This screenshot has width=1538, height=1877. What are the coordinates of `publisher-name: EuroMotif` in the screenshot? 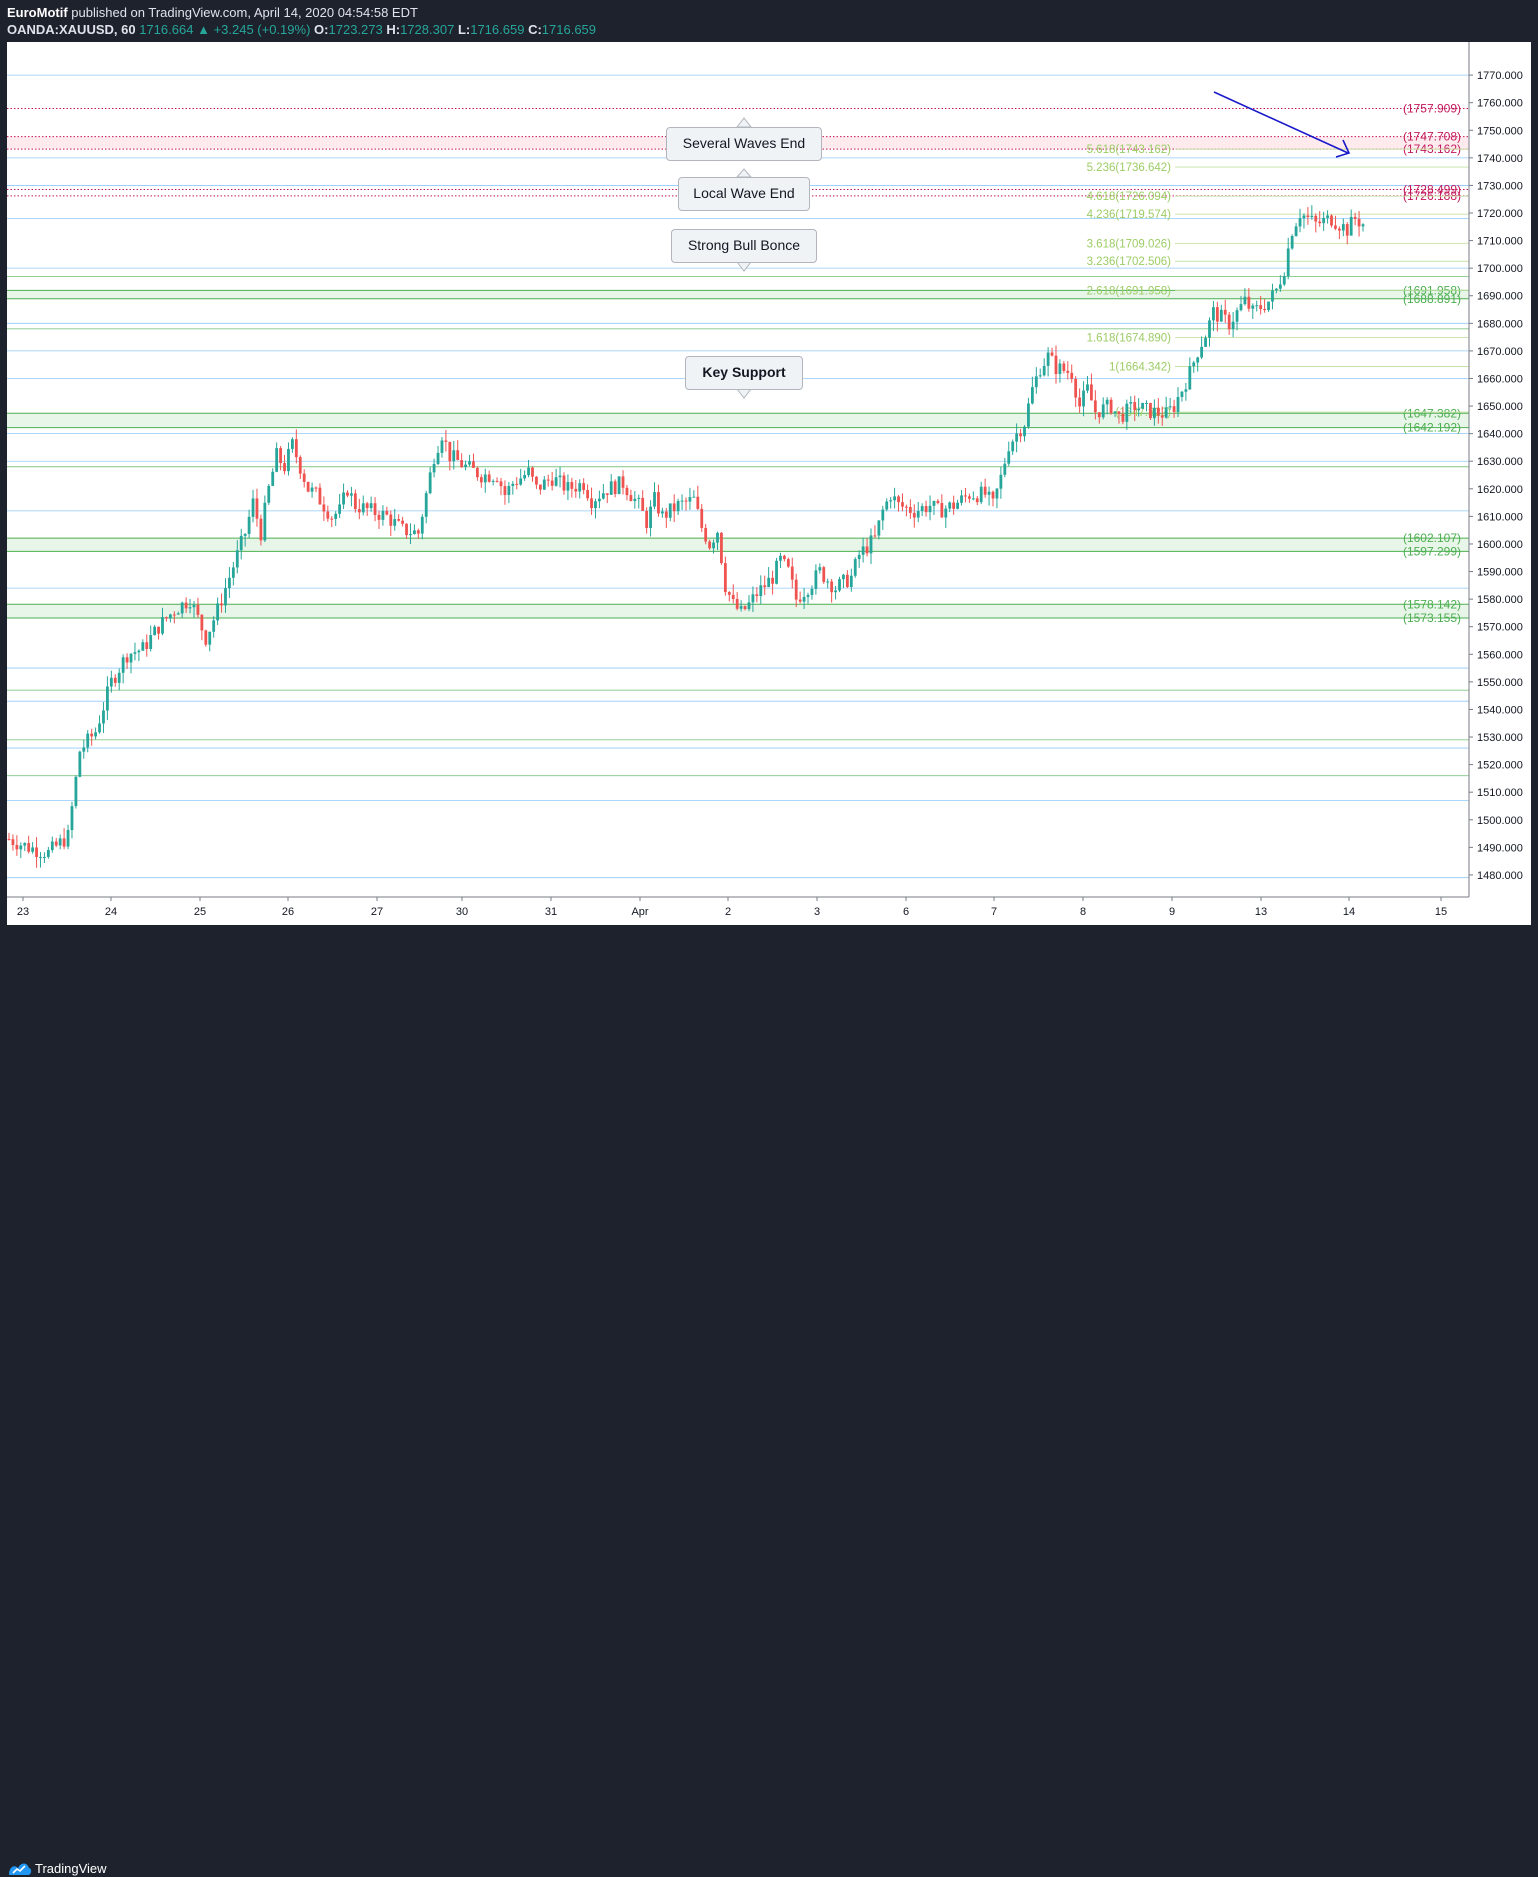 It's located at (37, 12).